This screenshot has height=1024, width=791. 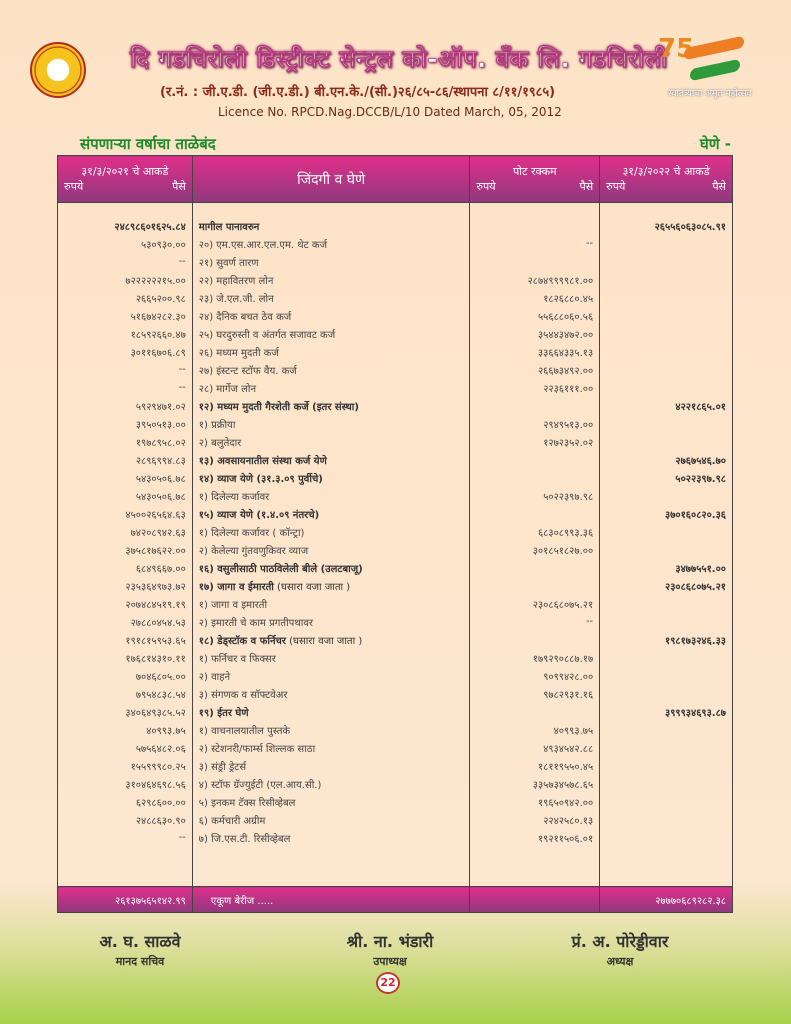 I want to click on table-row: ३४०६४९३८५.५२ १९) ईतर घेणे ३९९९३४६९३.८७, so click(x=395, y=711).